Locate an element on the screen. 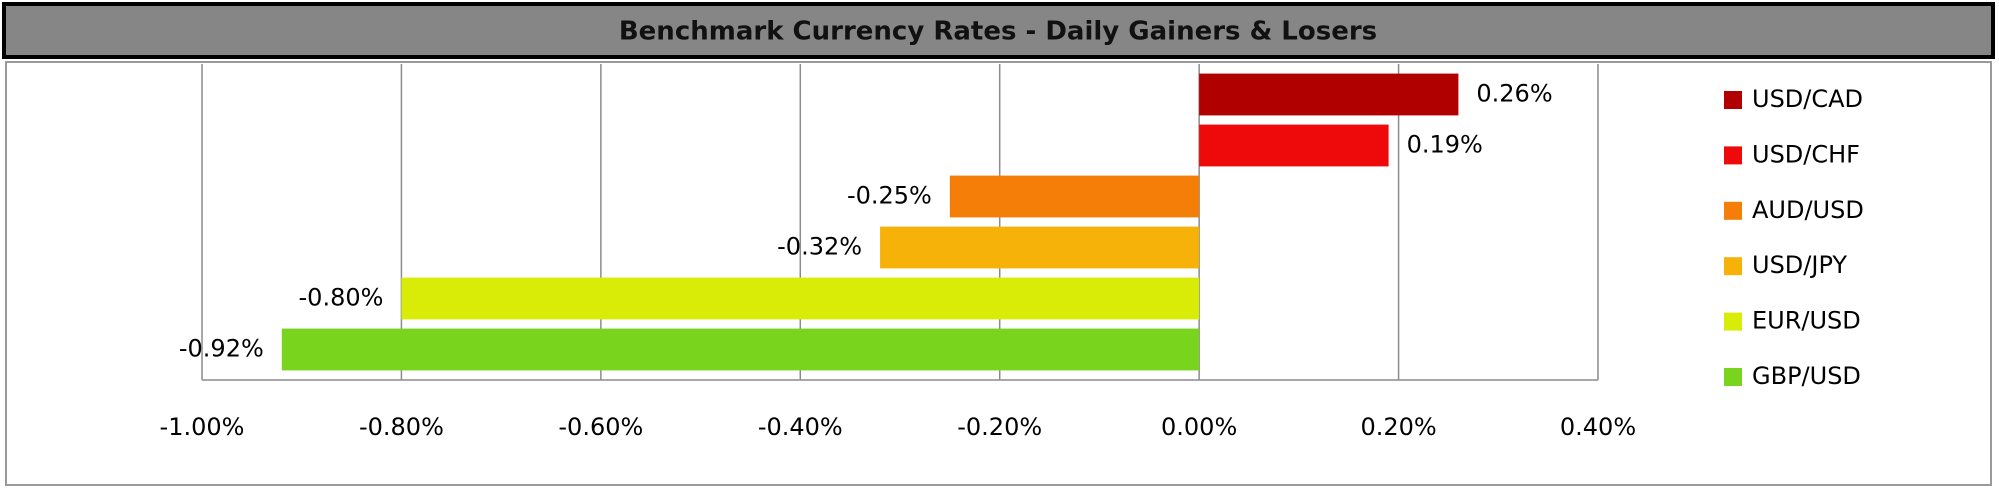 The width and height of the screenshot is (1999, 491). x-tick-label: -0.40% is located at coordinates (800, 427).